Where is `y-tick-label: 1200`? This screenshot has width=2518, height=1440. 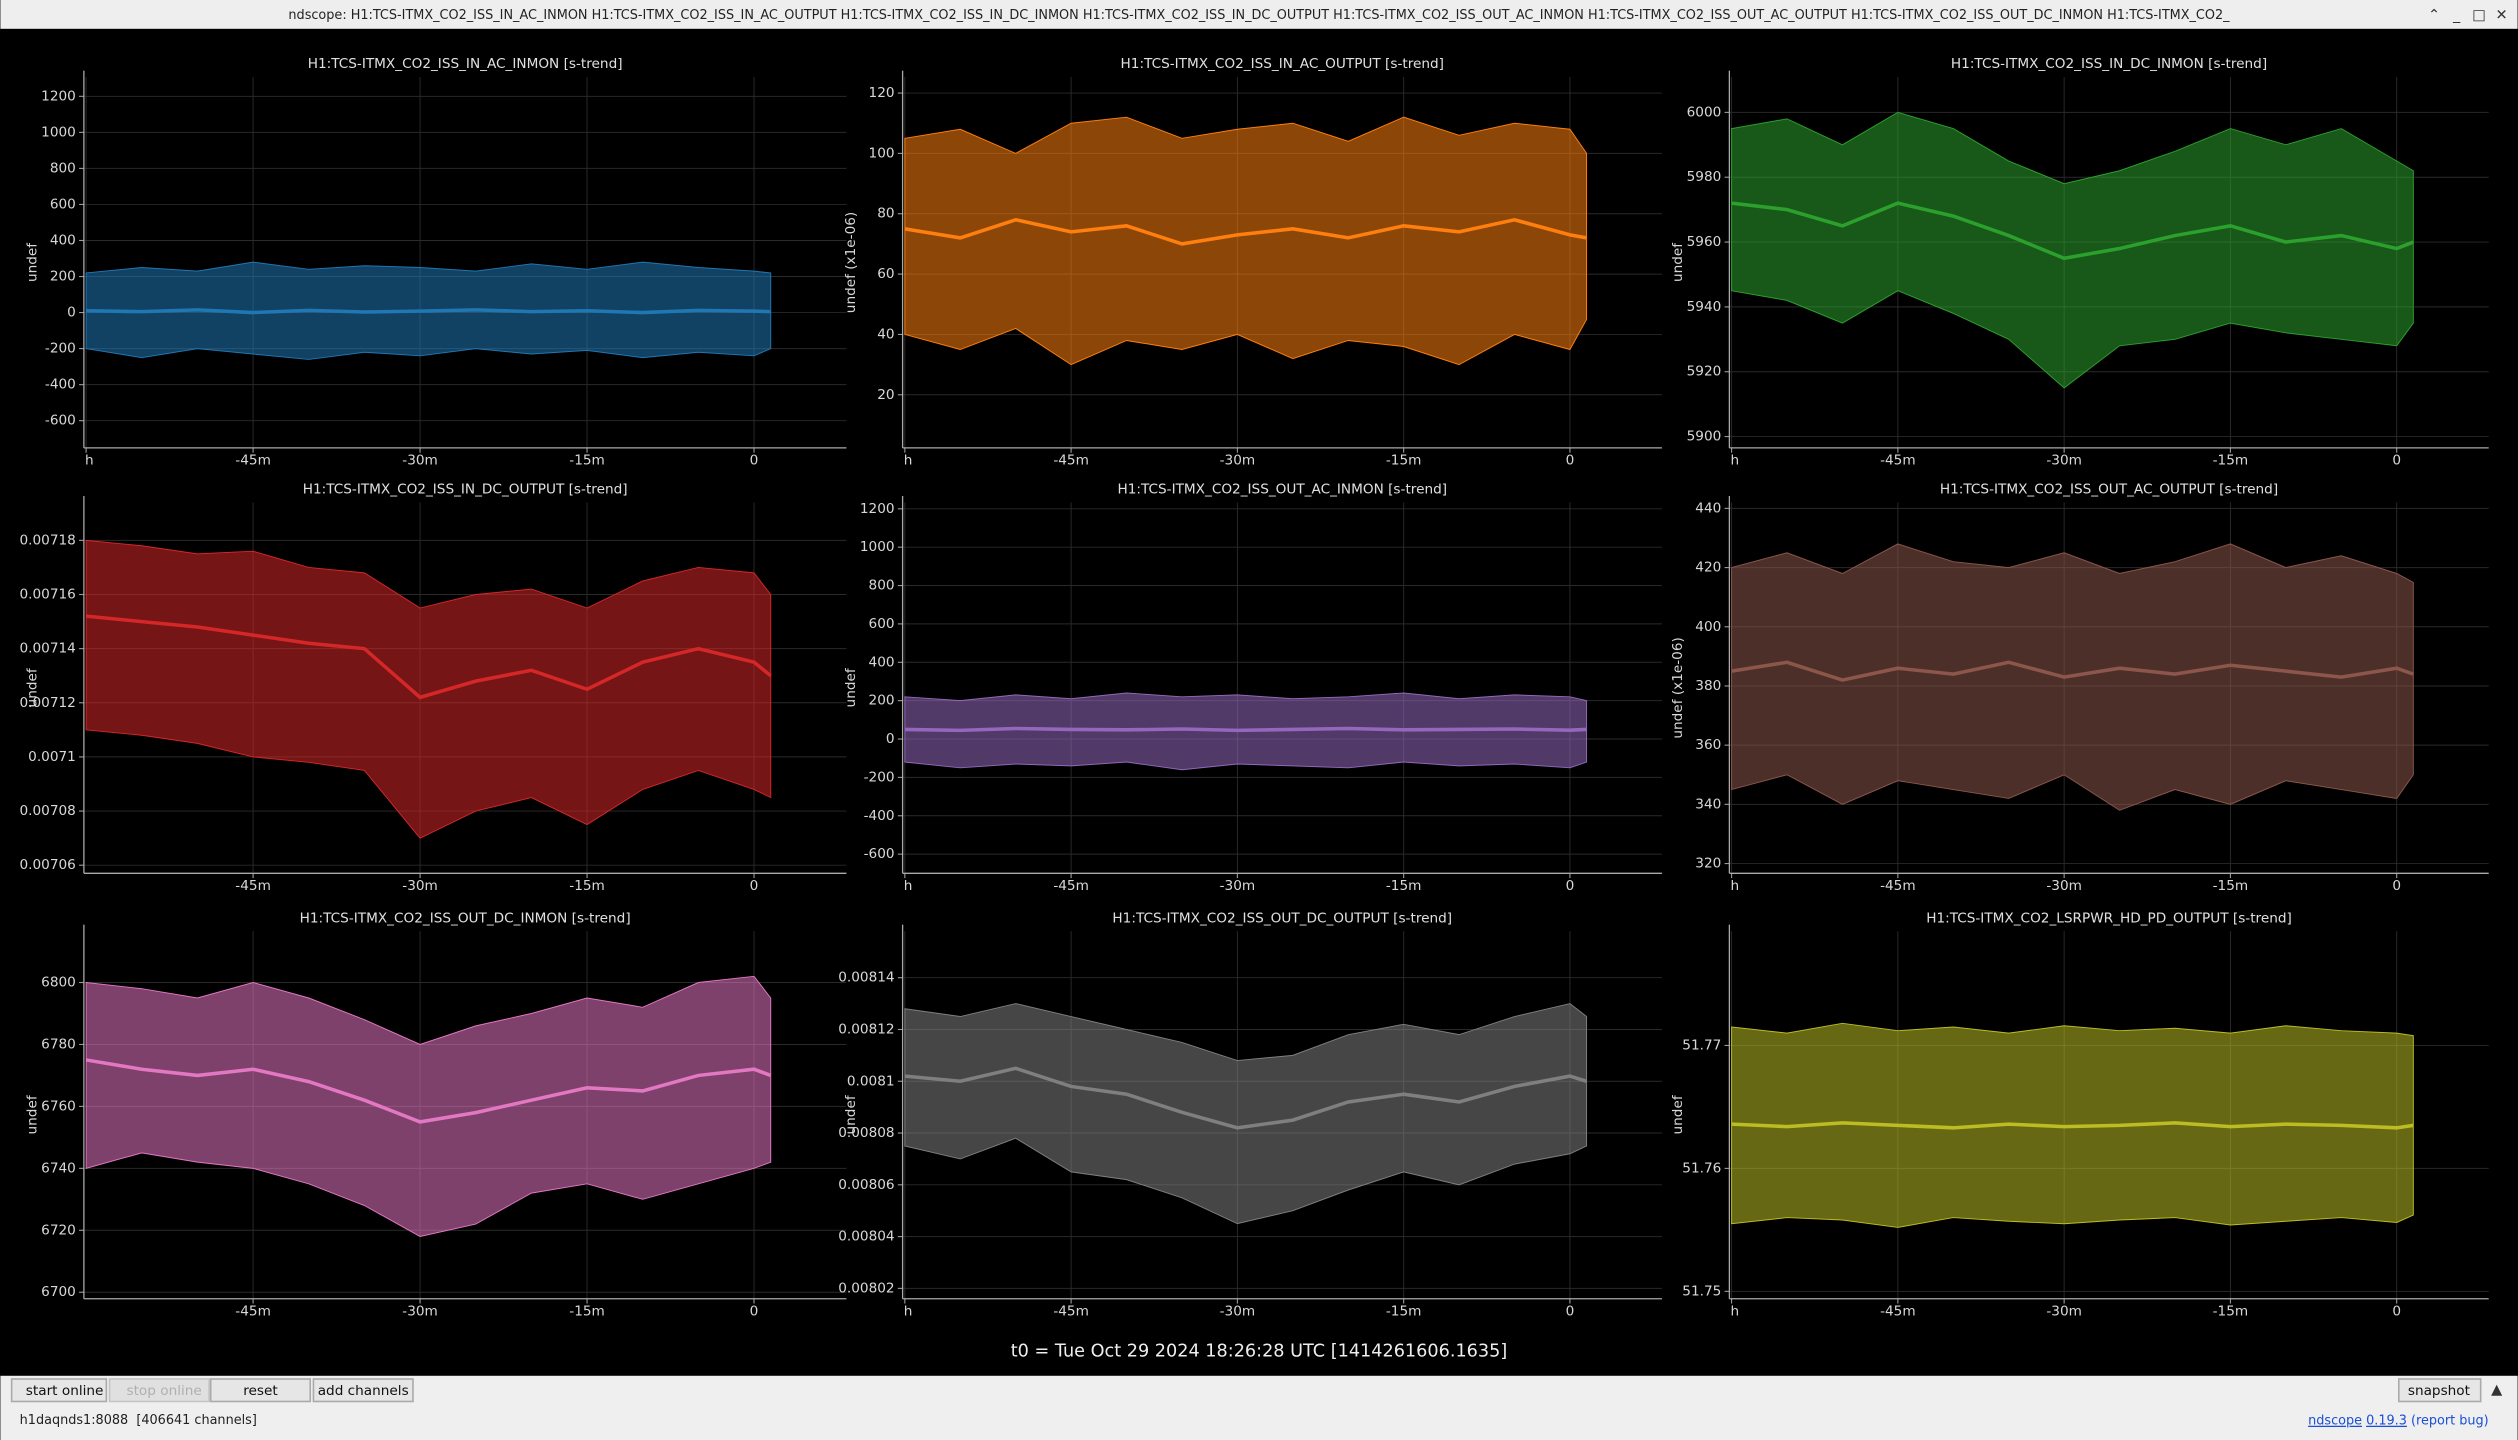 y-tick-label: 1200 is located at coordinates (877, 509).